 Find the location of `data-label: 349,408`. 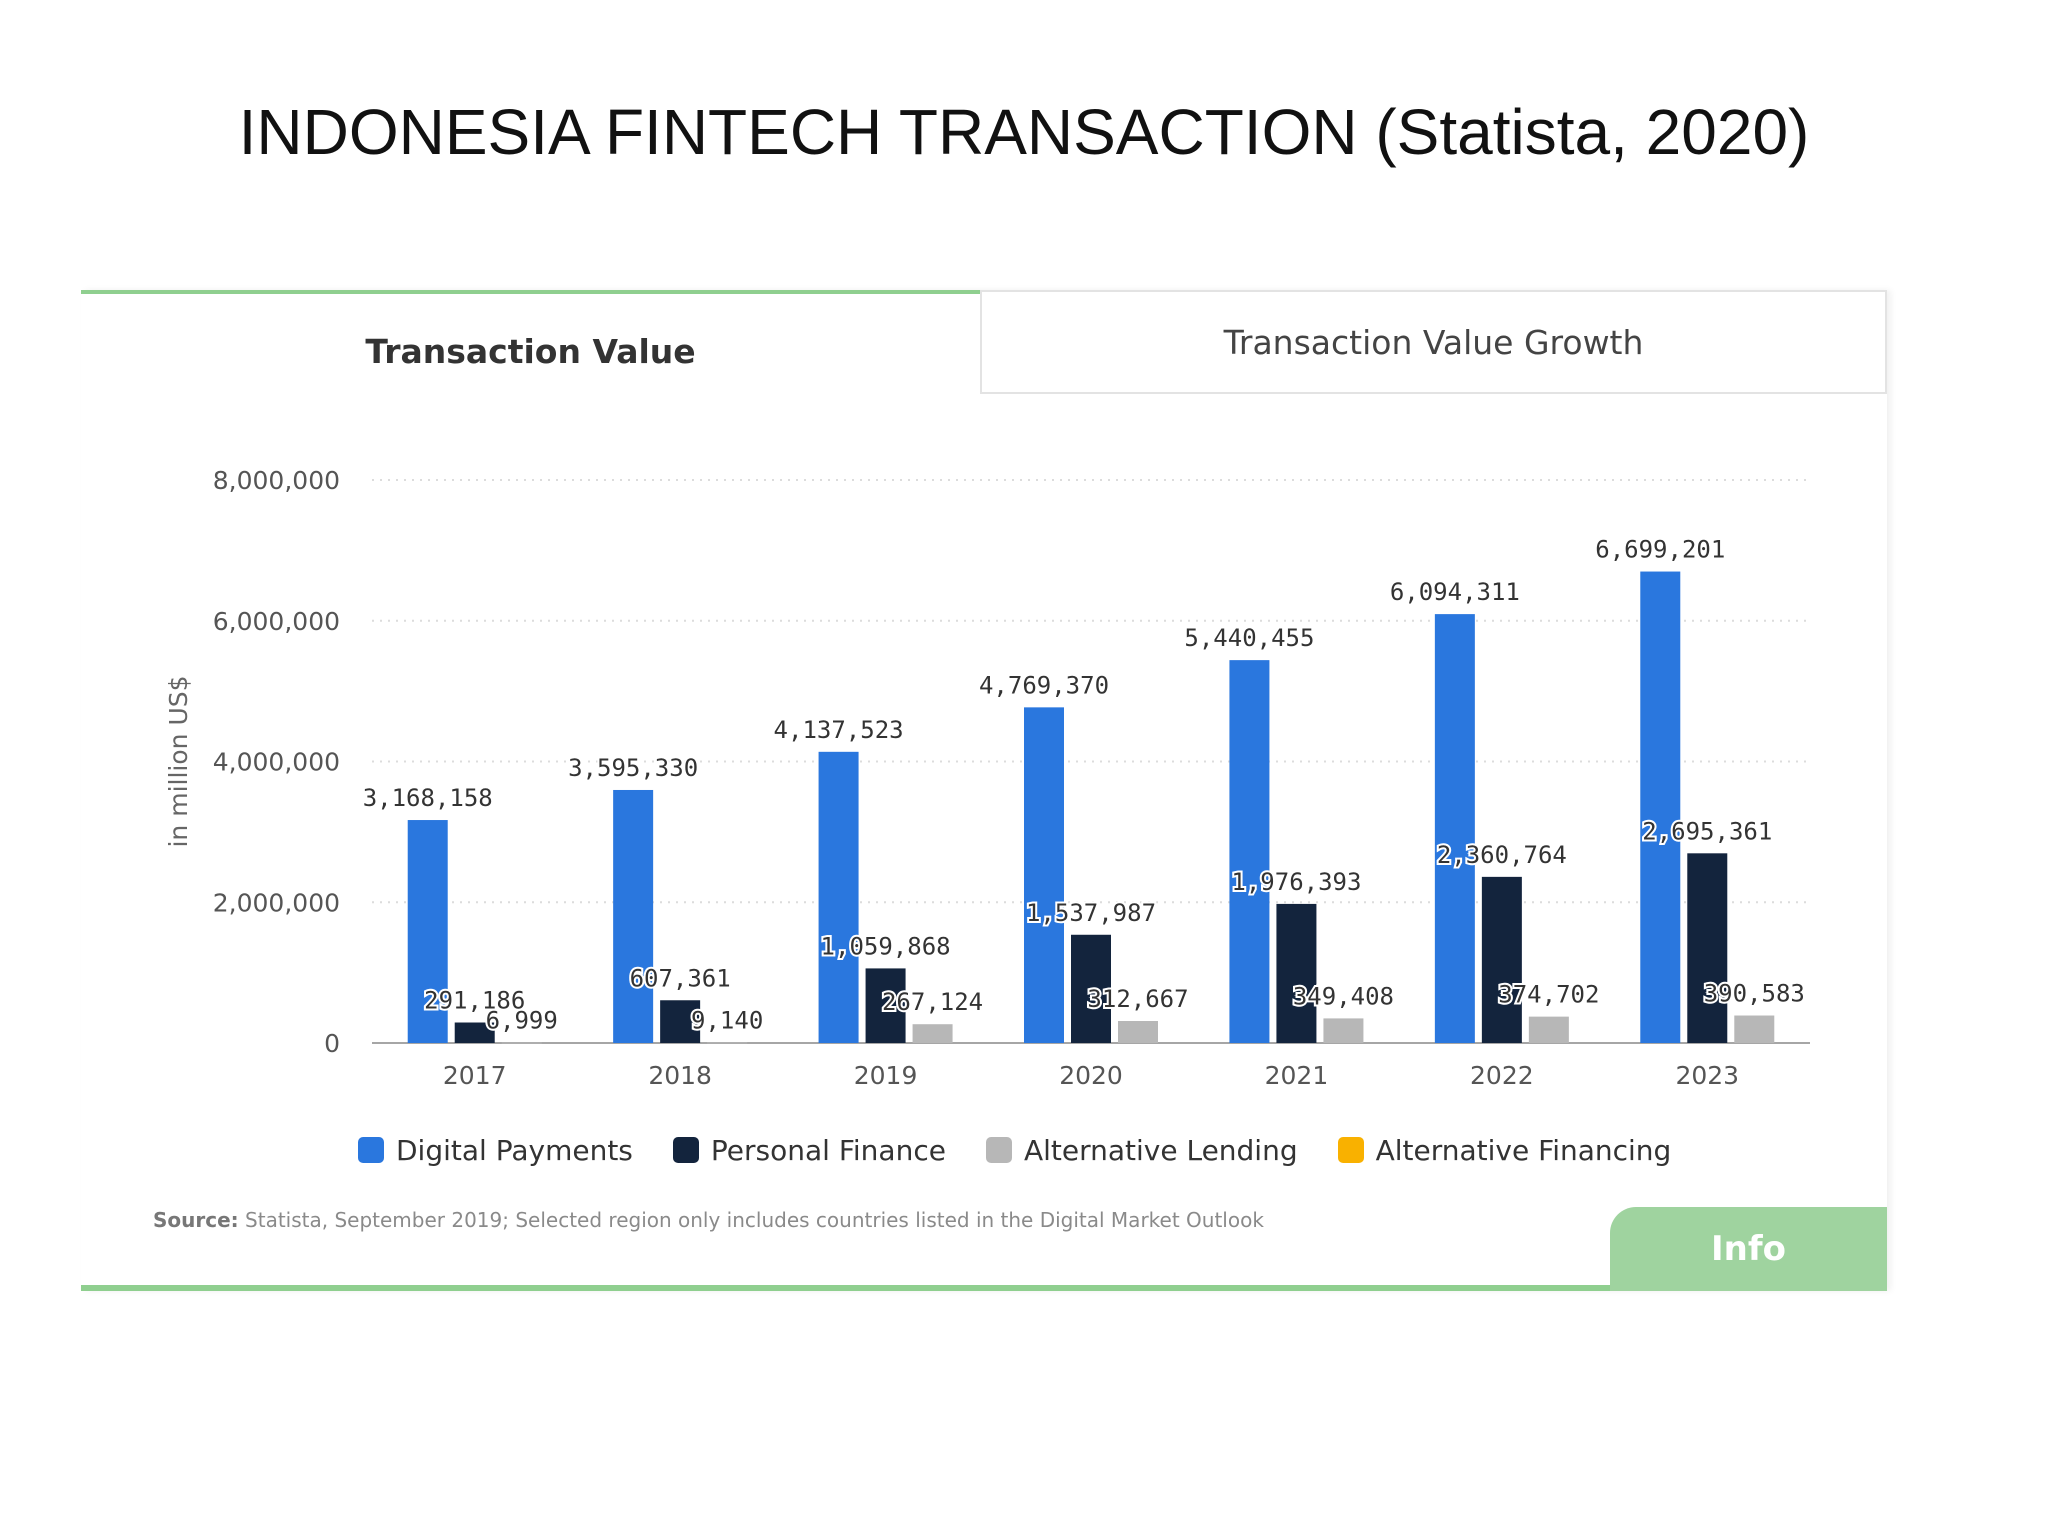

data-label: 349,408 is located at coordinates (1343, 996).